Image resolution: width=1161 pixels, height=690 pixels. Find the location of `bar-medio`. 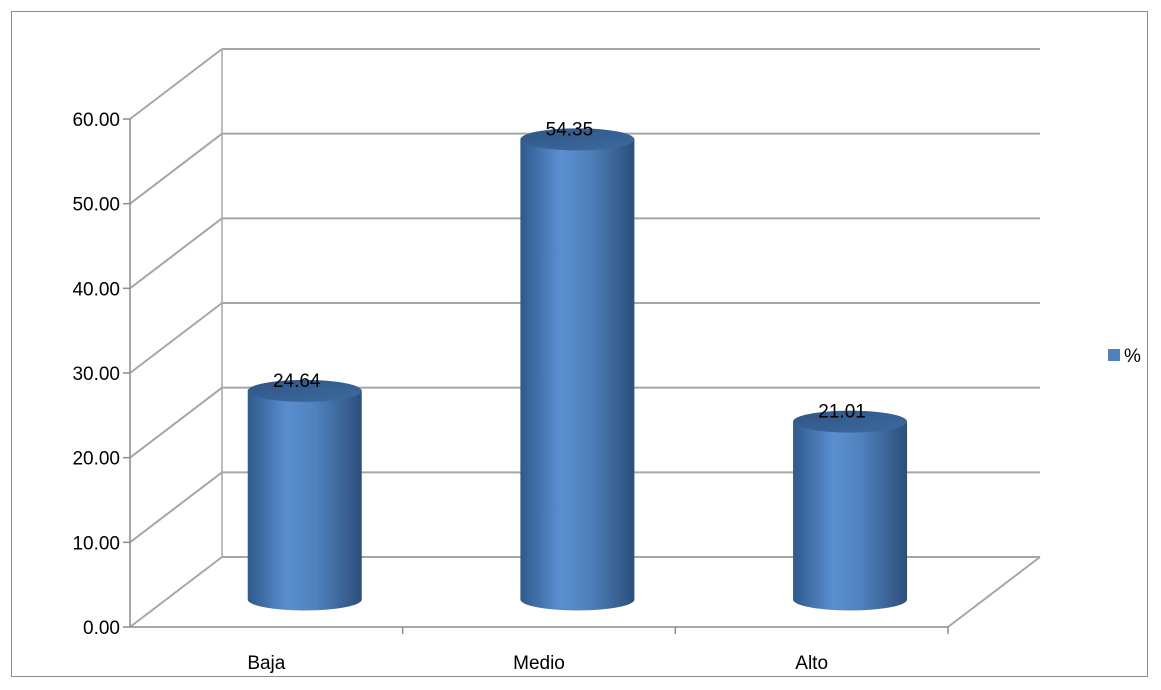

bar-medio is located at coordinates (577, 369).